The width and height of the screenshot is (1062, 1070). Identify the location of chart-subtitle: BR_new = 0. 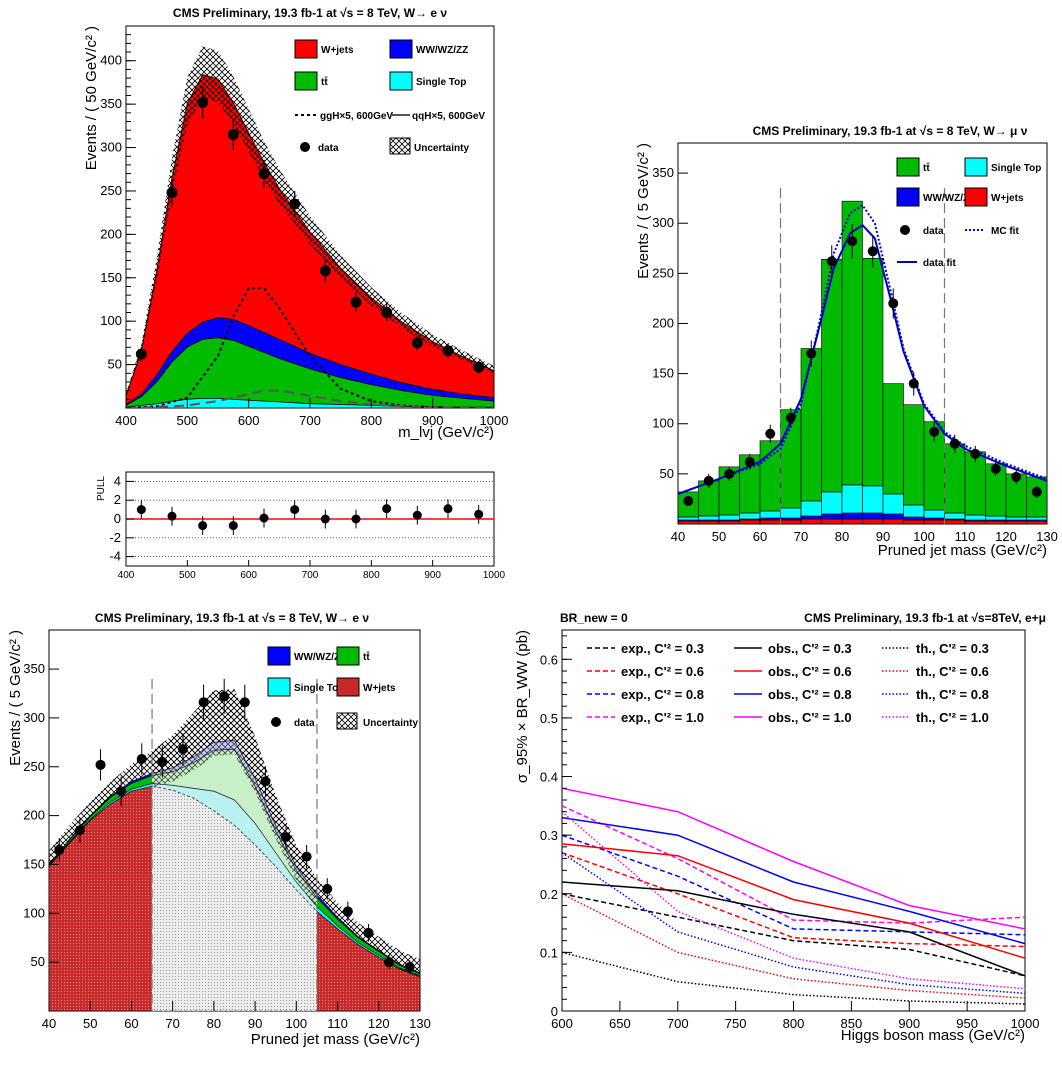
(594, 618).